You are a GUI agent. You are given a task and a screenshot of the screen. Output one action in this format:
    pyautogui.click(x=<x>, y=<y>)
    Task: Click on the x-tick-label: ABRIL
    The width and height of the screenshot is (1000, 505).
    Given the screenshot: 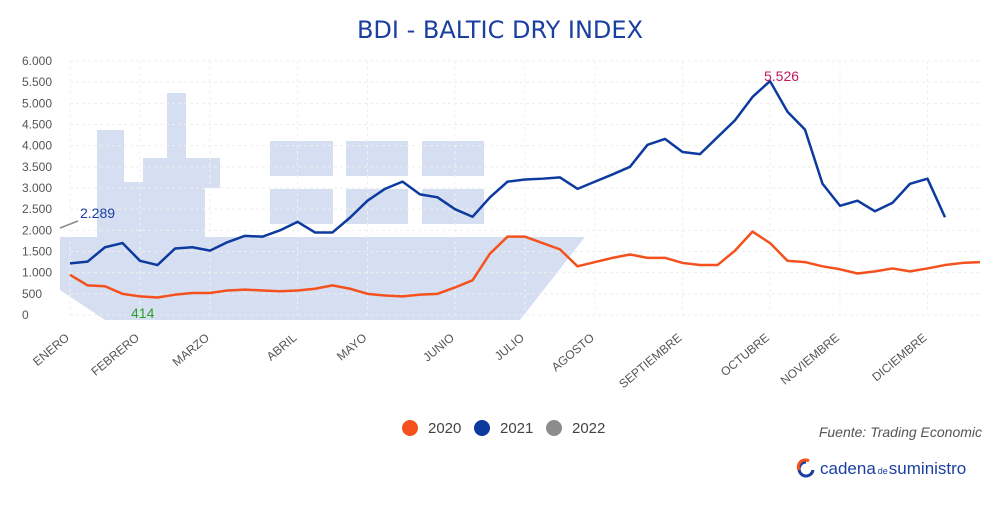 What is the action you would take?
    pyautogui.click(x=282, y=346)
    